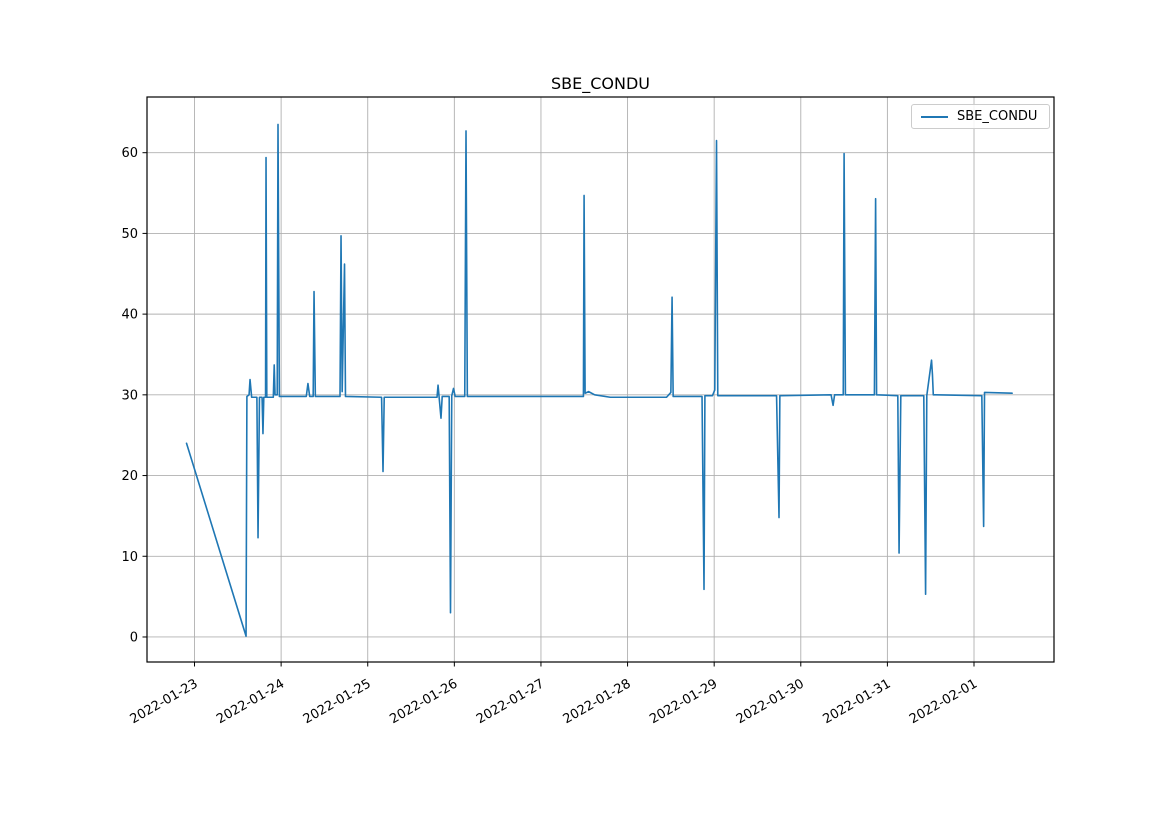  What do you see at coordinates (770, 701) in the screenshot?
I see `x-tick-label: 2022-01-30` at bounding box center [770, 701].